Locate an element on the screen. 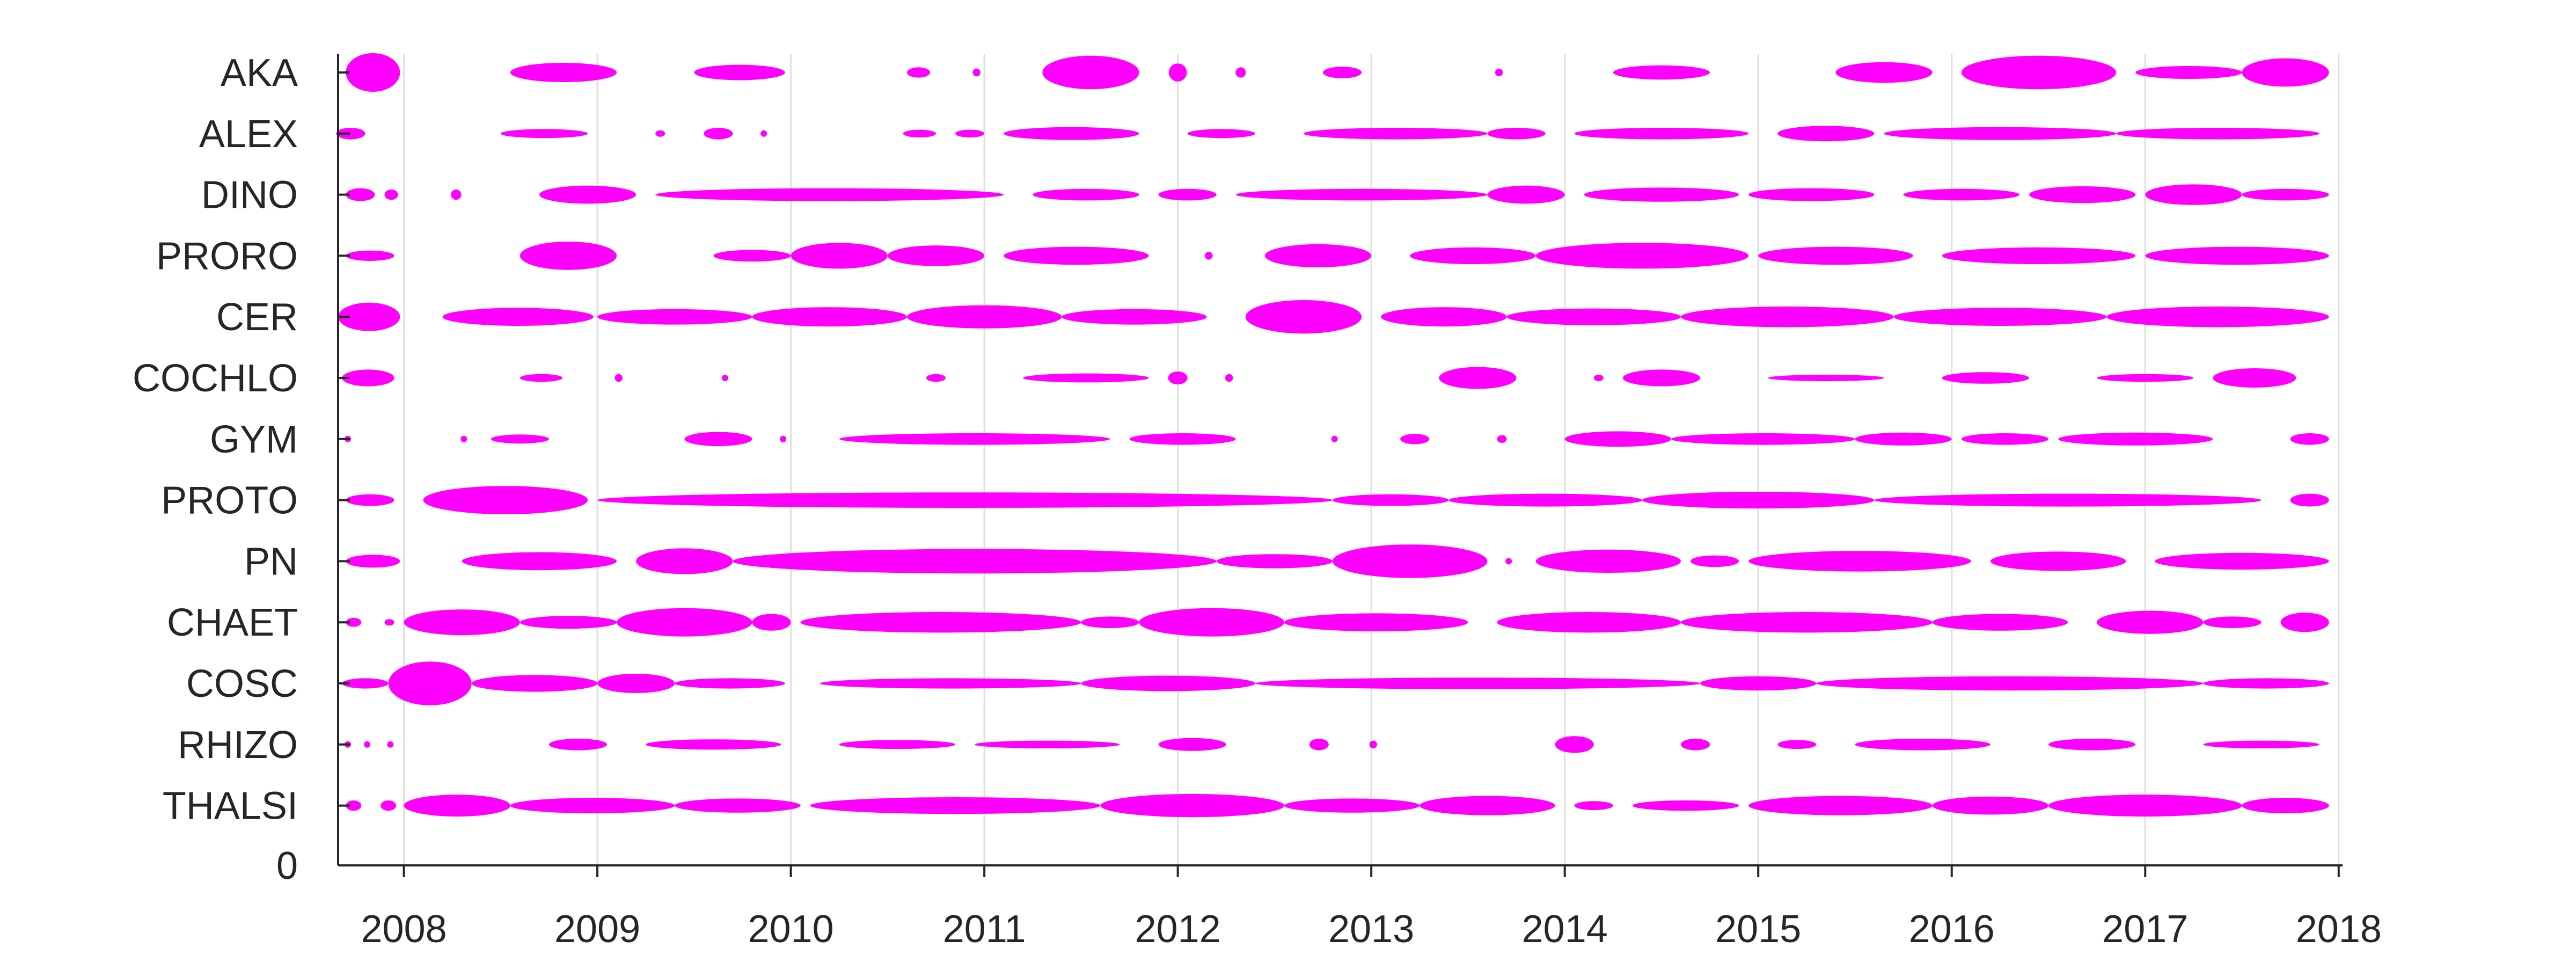 The image size is (2576, 969). y-tick-label: PRORO is located at coordinates (227, 256).